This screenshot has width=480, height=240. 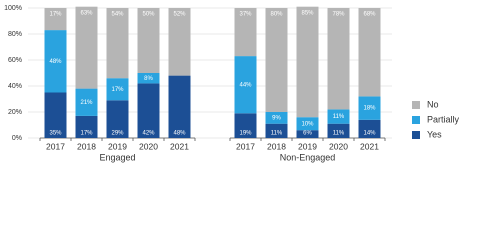 I want to click on legend-label: No, so click(x=433, y=104).